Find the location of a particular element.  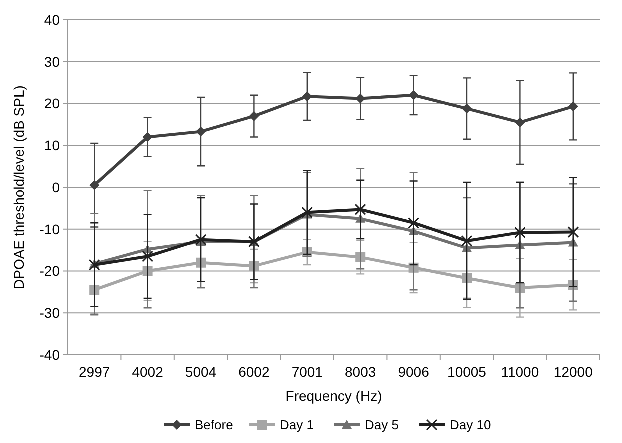

y-tick-label: 0 is located at coordinates (56, 187).